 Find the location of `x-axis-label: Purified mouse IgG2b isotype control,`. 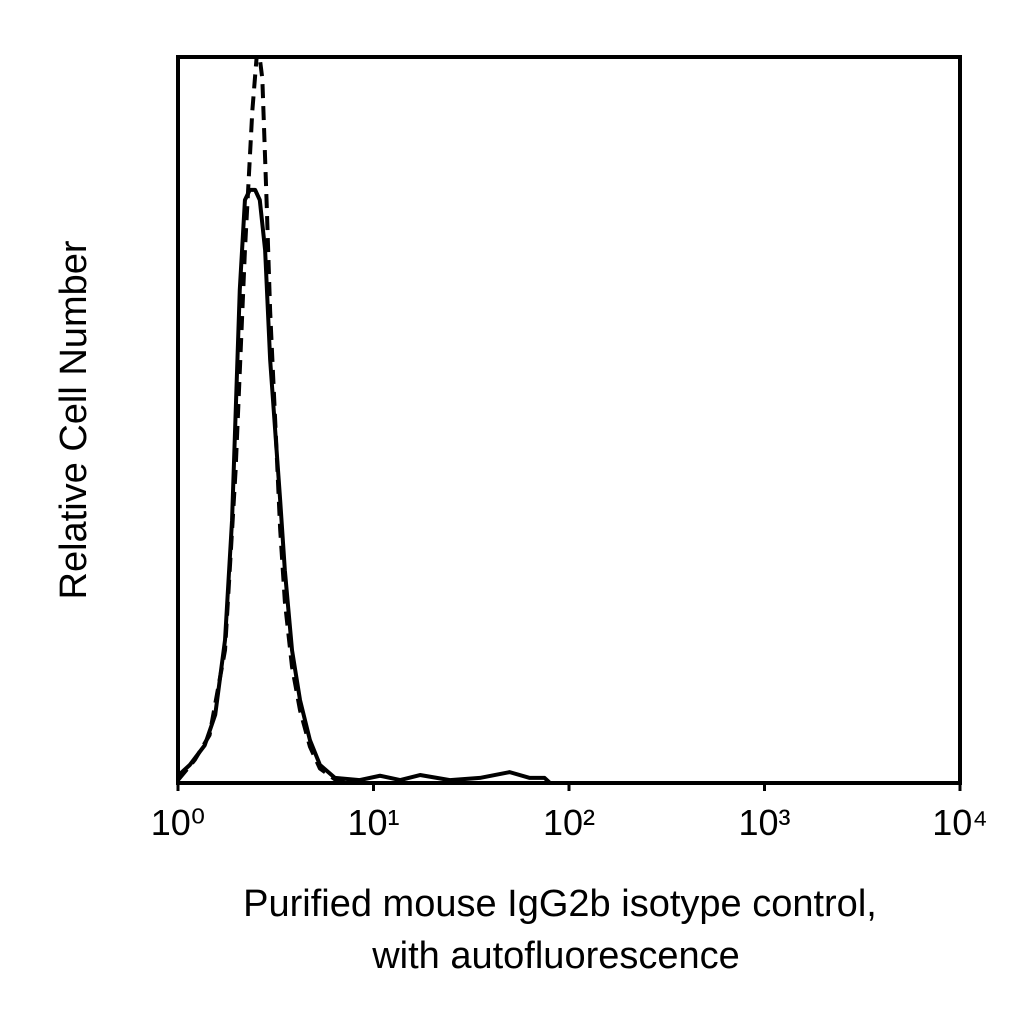

x-axis-label: Purified mouse IgG2b isotype control, is located at coordinates (560, 904).